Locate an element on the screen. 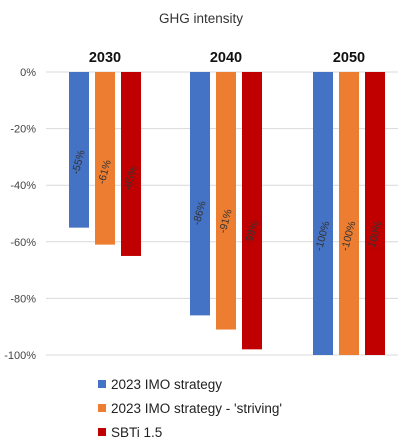 The image size is (403, 446). chart-title: GHG intensity is located at coordinates (201, 18).